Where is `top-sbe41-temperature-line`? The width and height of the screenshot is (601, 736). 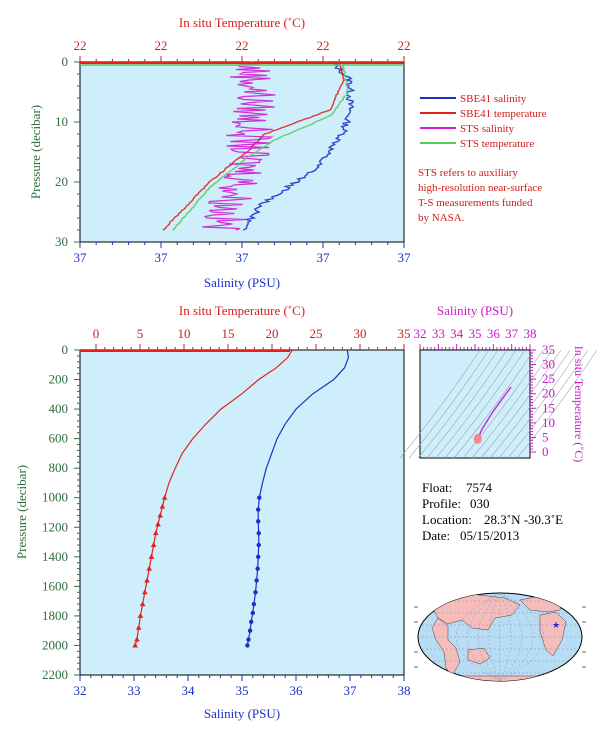 top-sbe41-temperature-line is located at coordinates (254, 146).